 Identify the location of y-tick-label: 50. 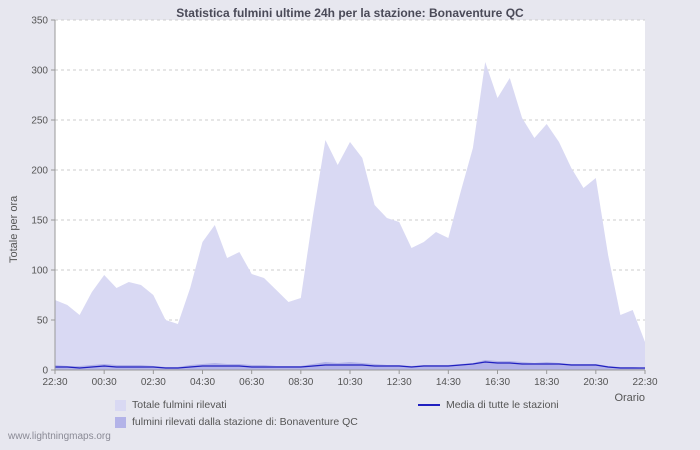
(43, 321).